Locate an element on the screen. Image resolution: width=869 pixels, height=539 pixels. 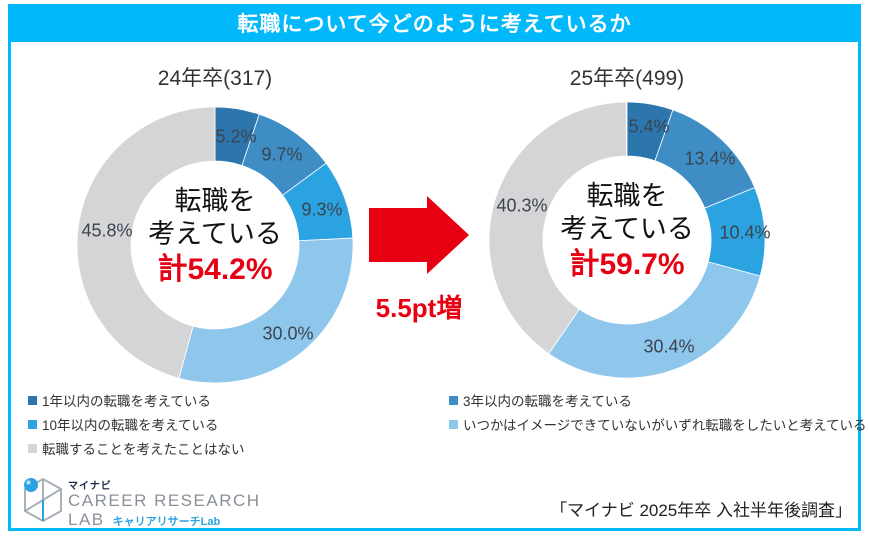
source-note: 「マイナビ 2025年卒 入社半年後調査」 is located at coordinates (701, 510).